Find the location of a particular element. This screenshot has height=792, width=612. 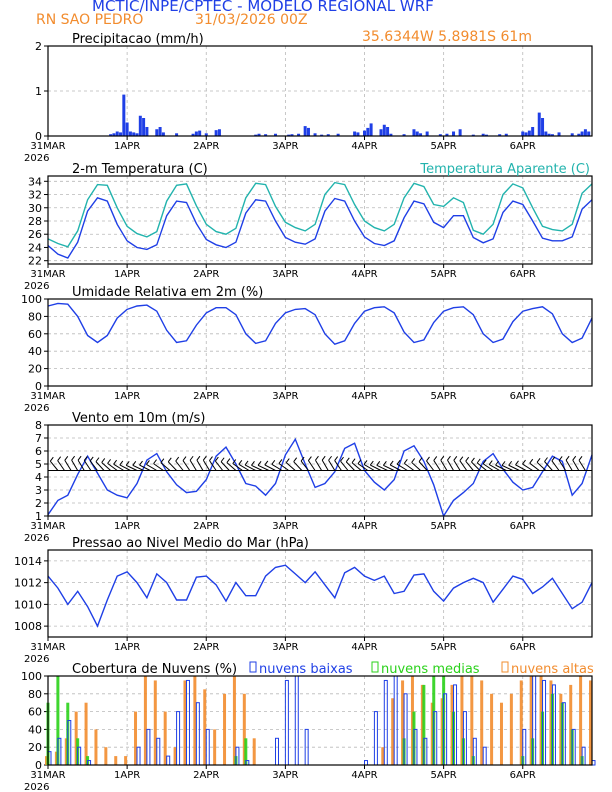

series-line-pressao is located at coordinates (320, 596).